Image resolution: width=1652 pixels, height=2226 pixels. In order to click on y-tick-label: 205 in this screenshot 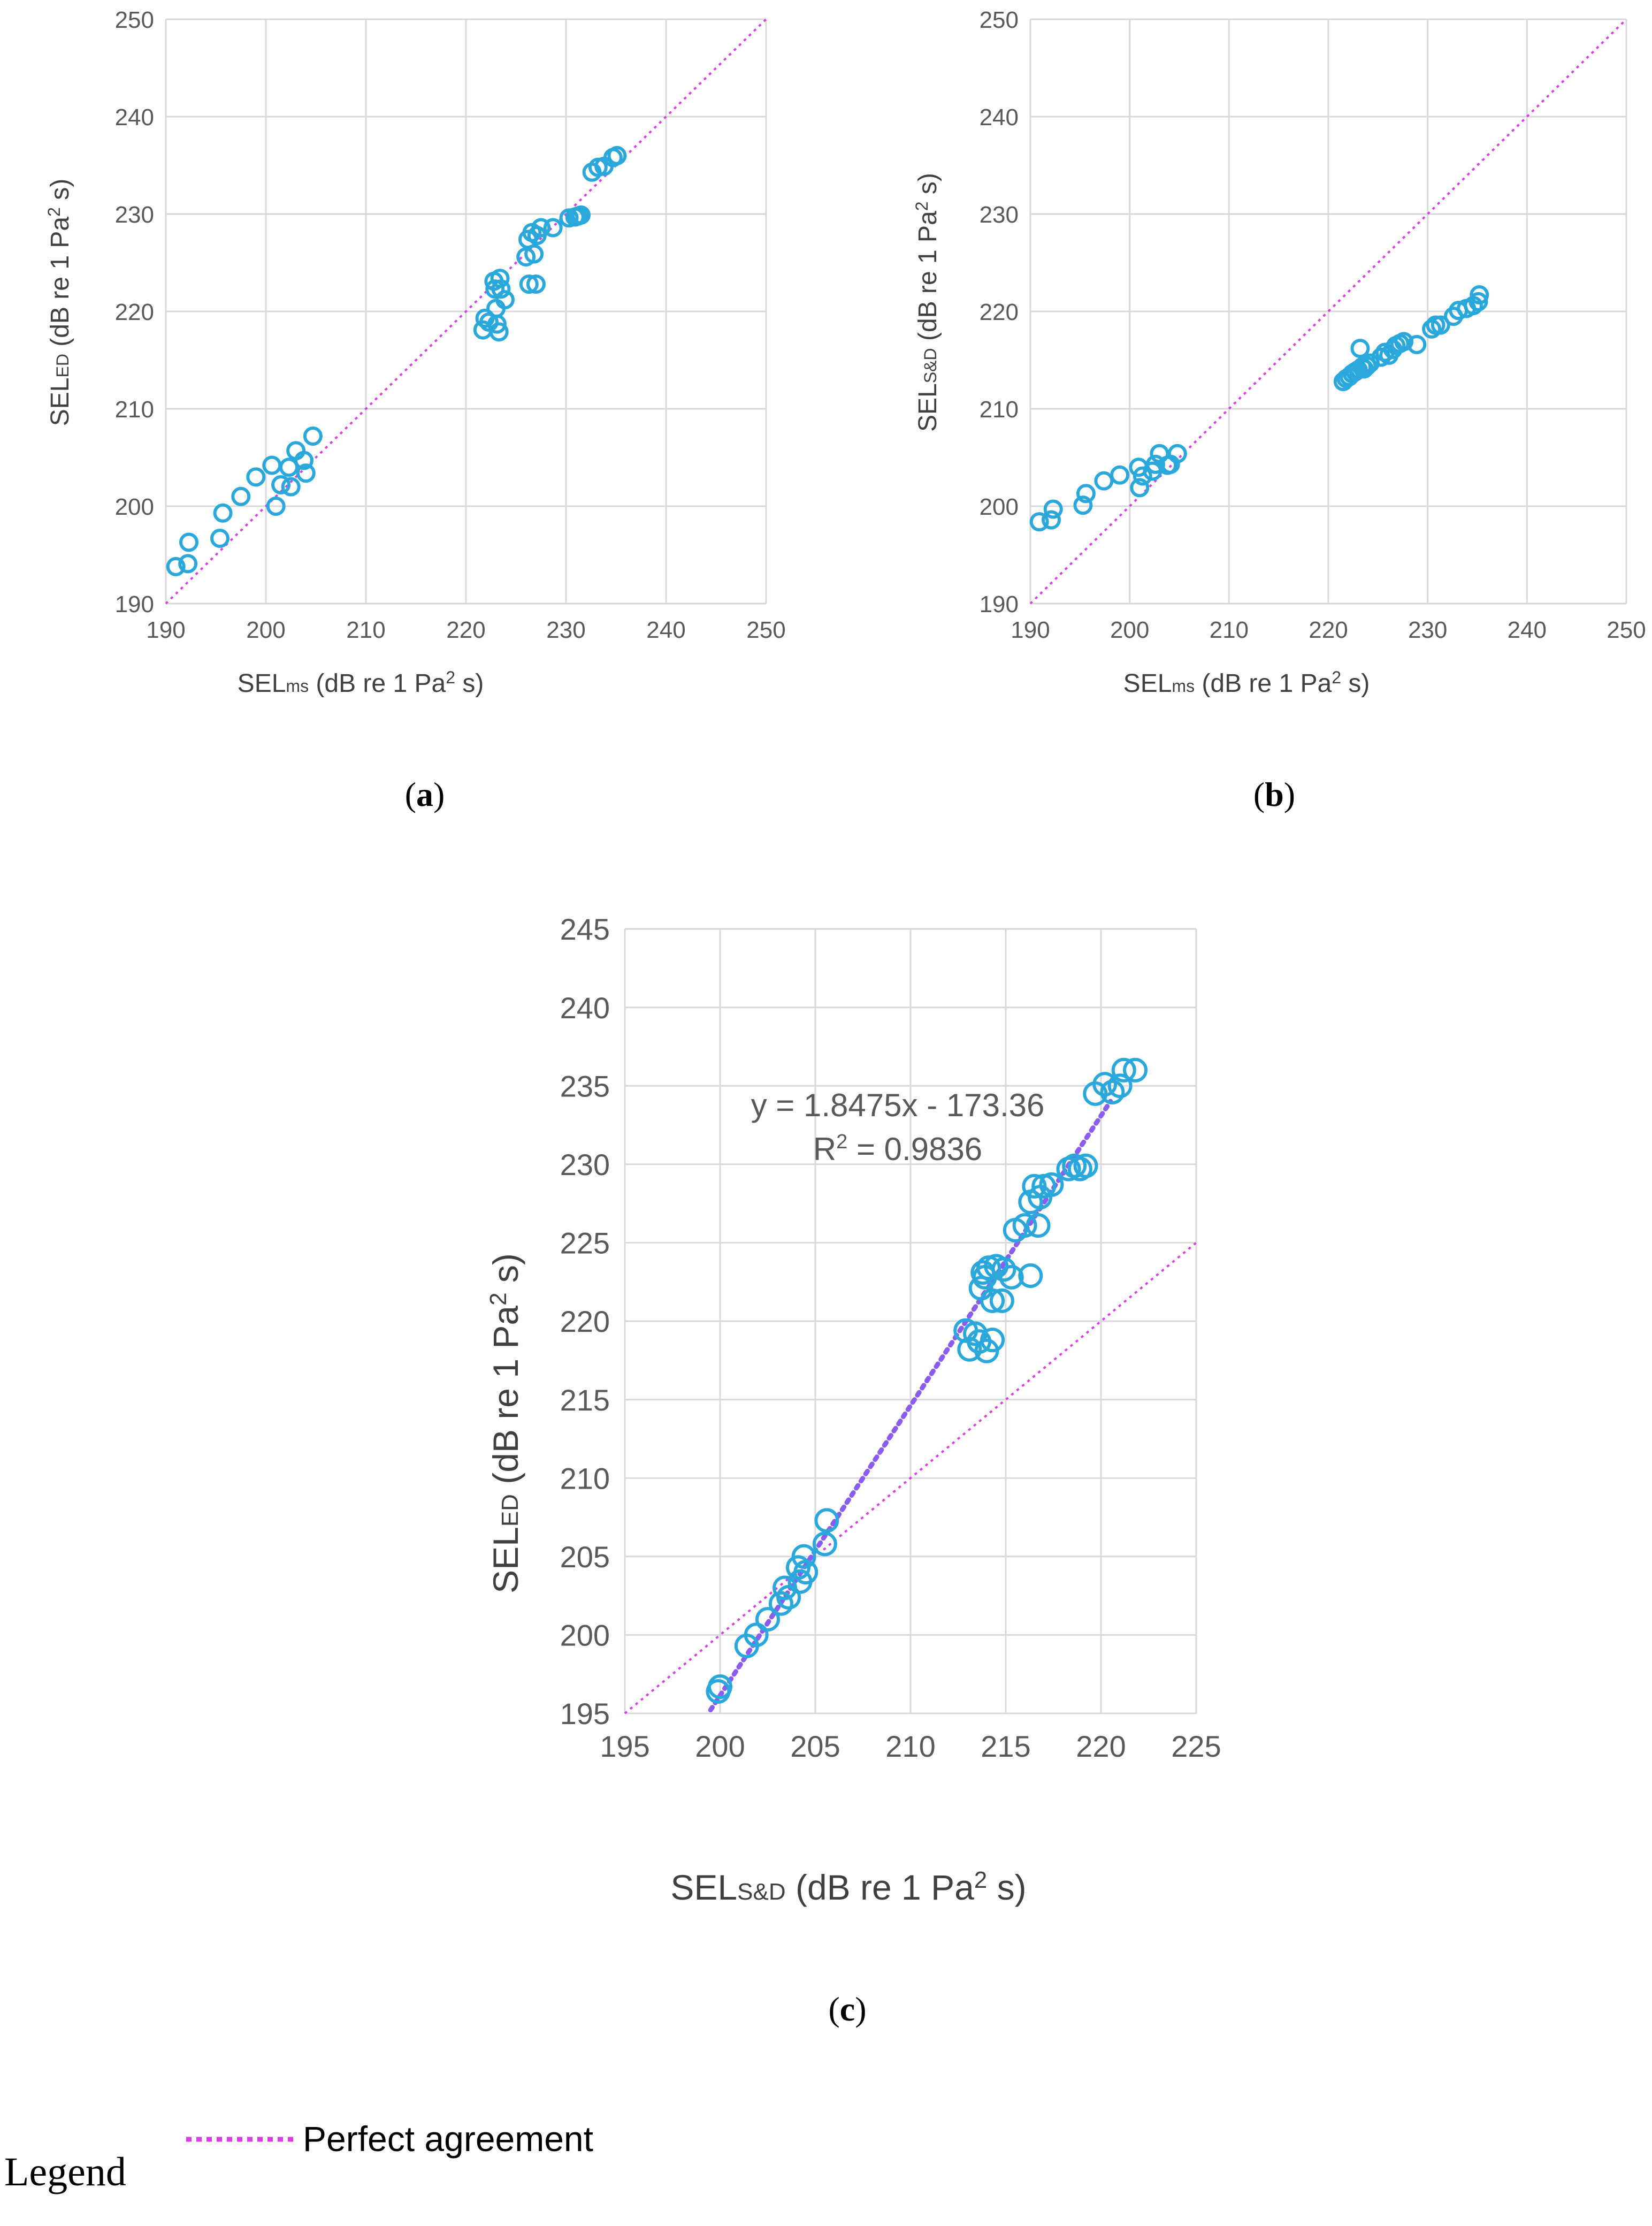, I will do `click(585, 1557)`.